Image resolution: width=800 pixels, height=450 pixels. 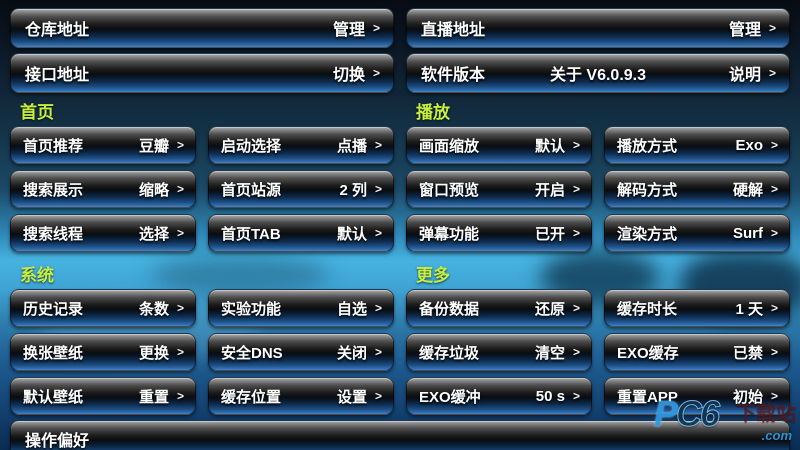 I want to click on setting-value: 初始, so click(x=747, y=397).